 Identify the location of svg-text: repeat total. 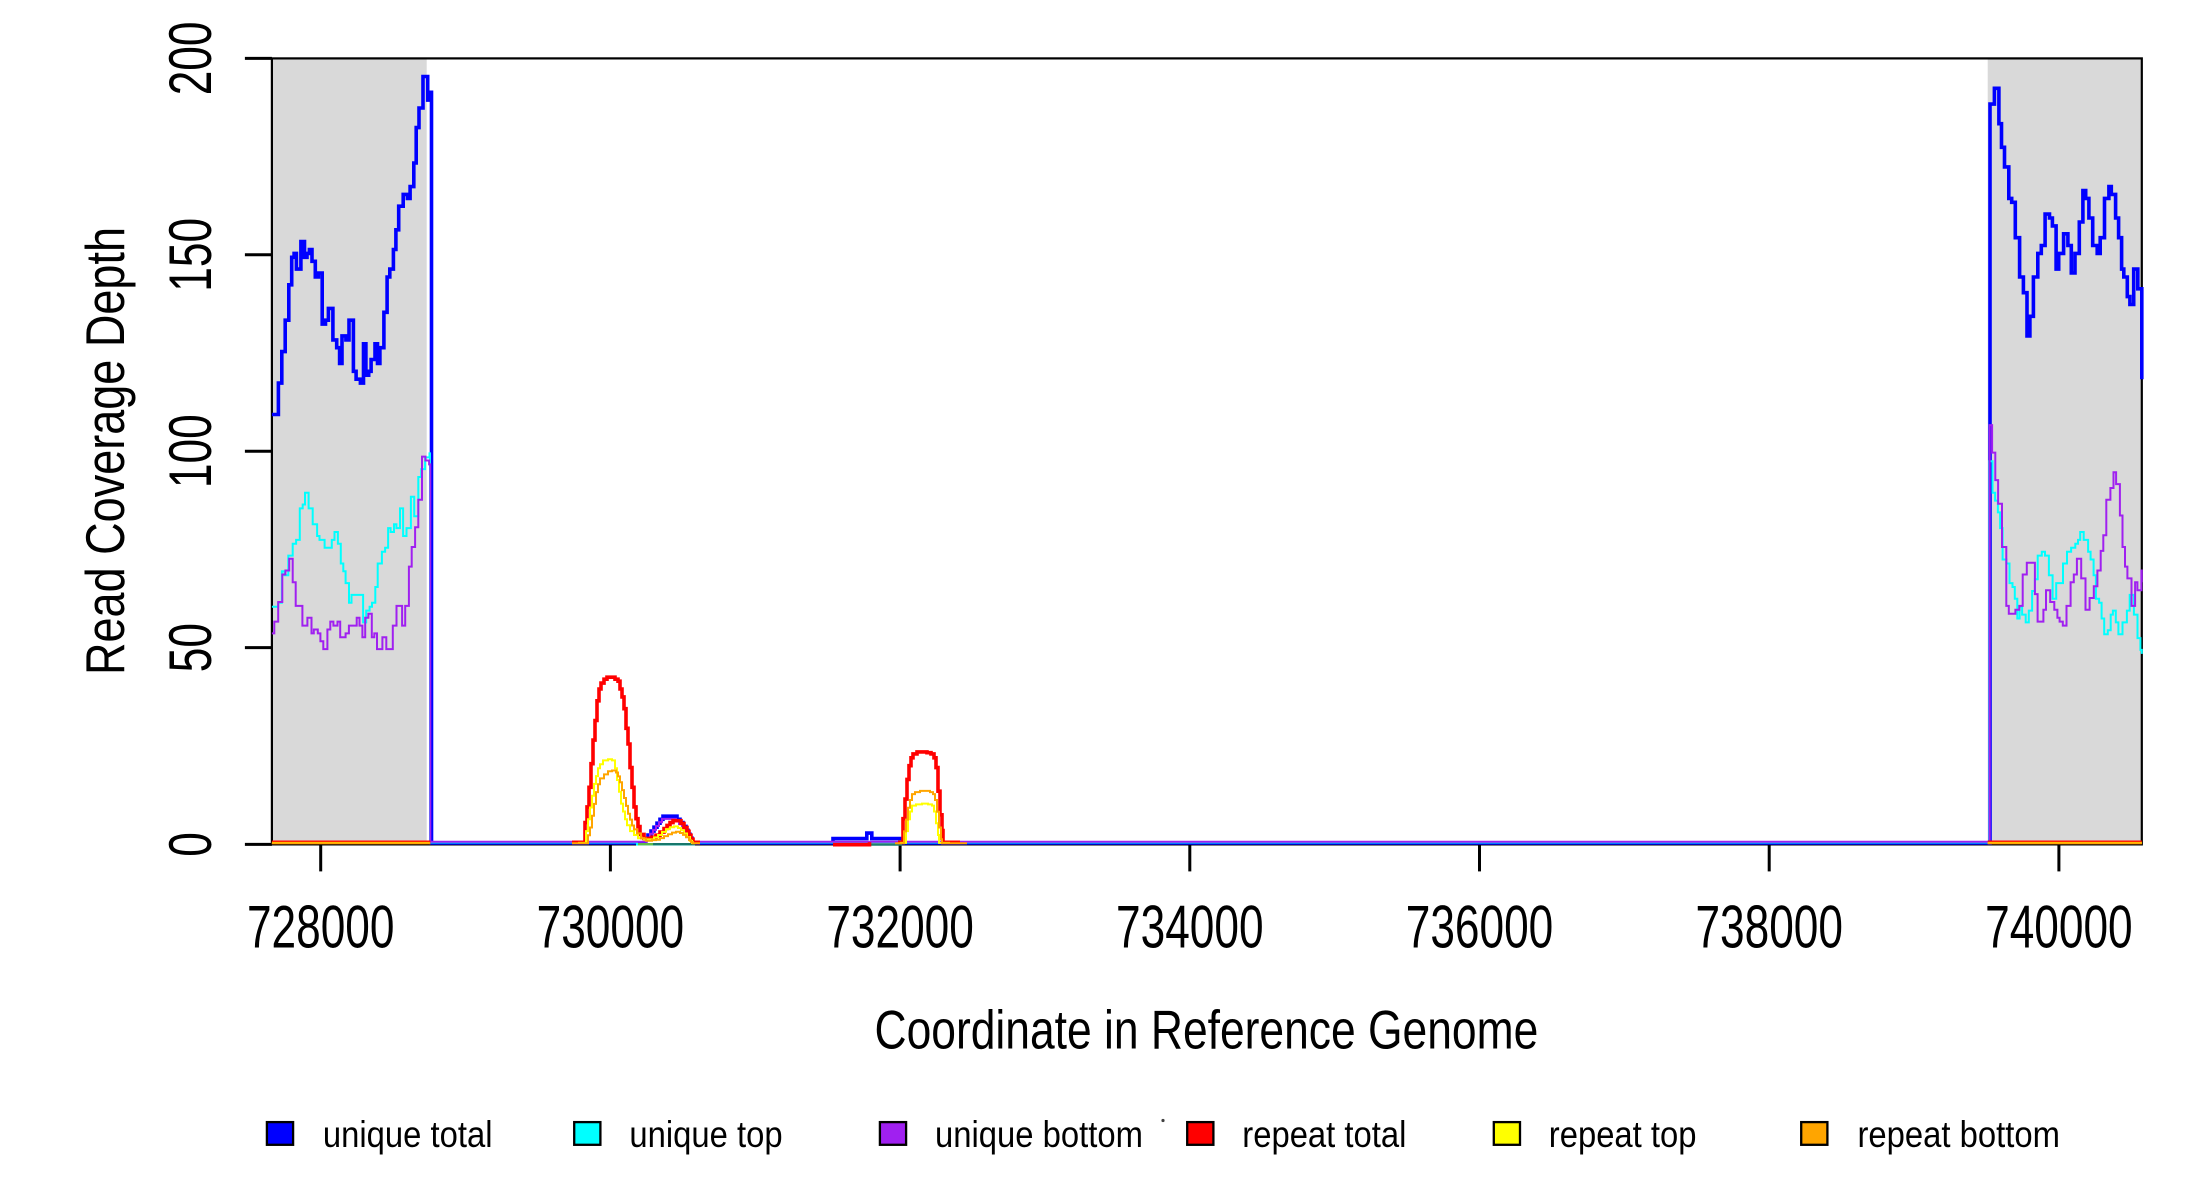
(1324, 1134).